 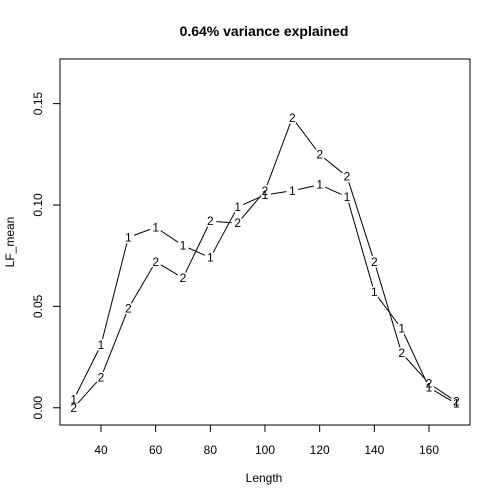 I want to click on chart-title: 0.64% variance explained, so click(x=264, y=31).